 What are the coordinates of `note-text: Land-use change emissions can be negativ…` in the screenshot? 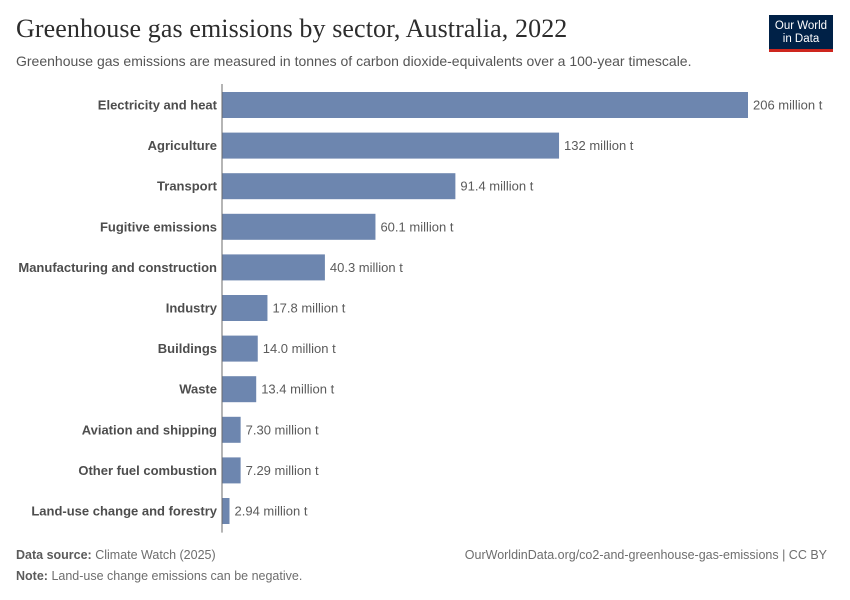 It's located at (177, 576).